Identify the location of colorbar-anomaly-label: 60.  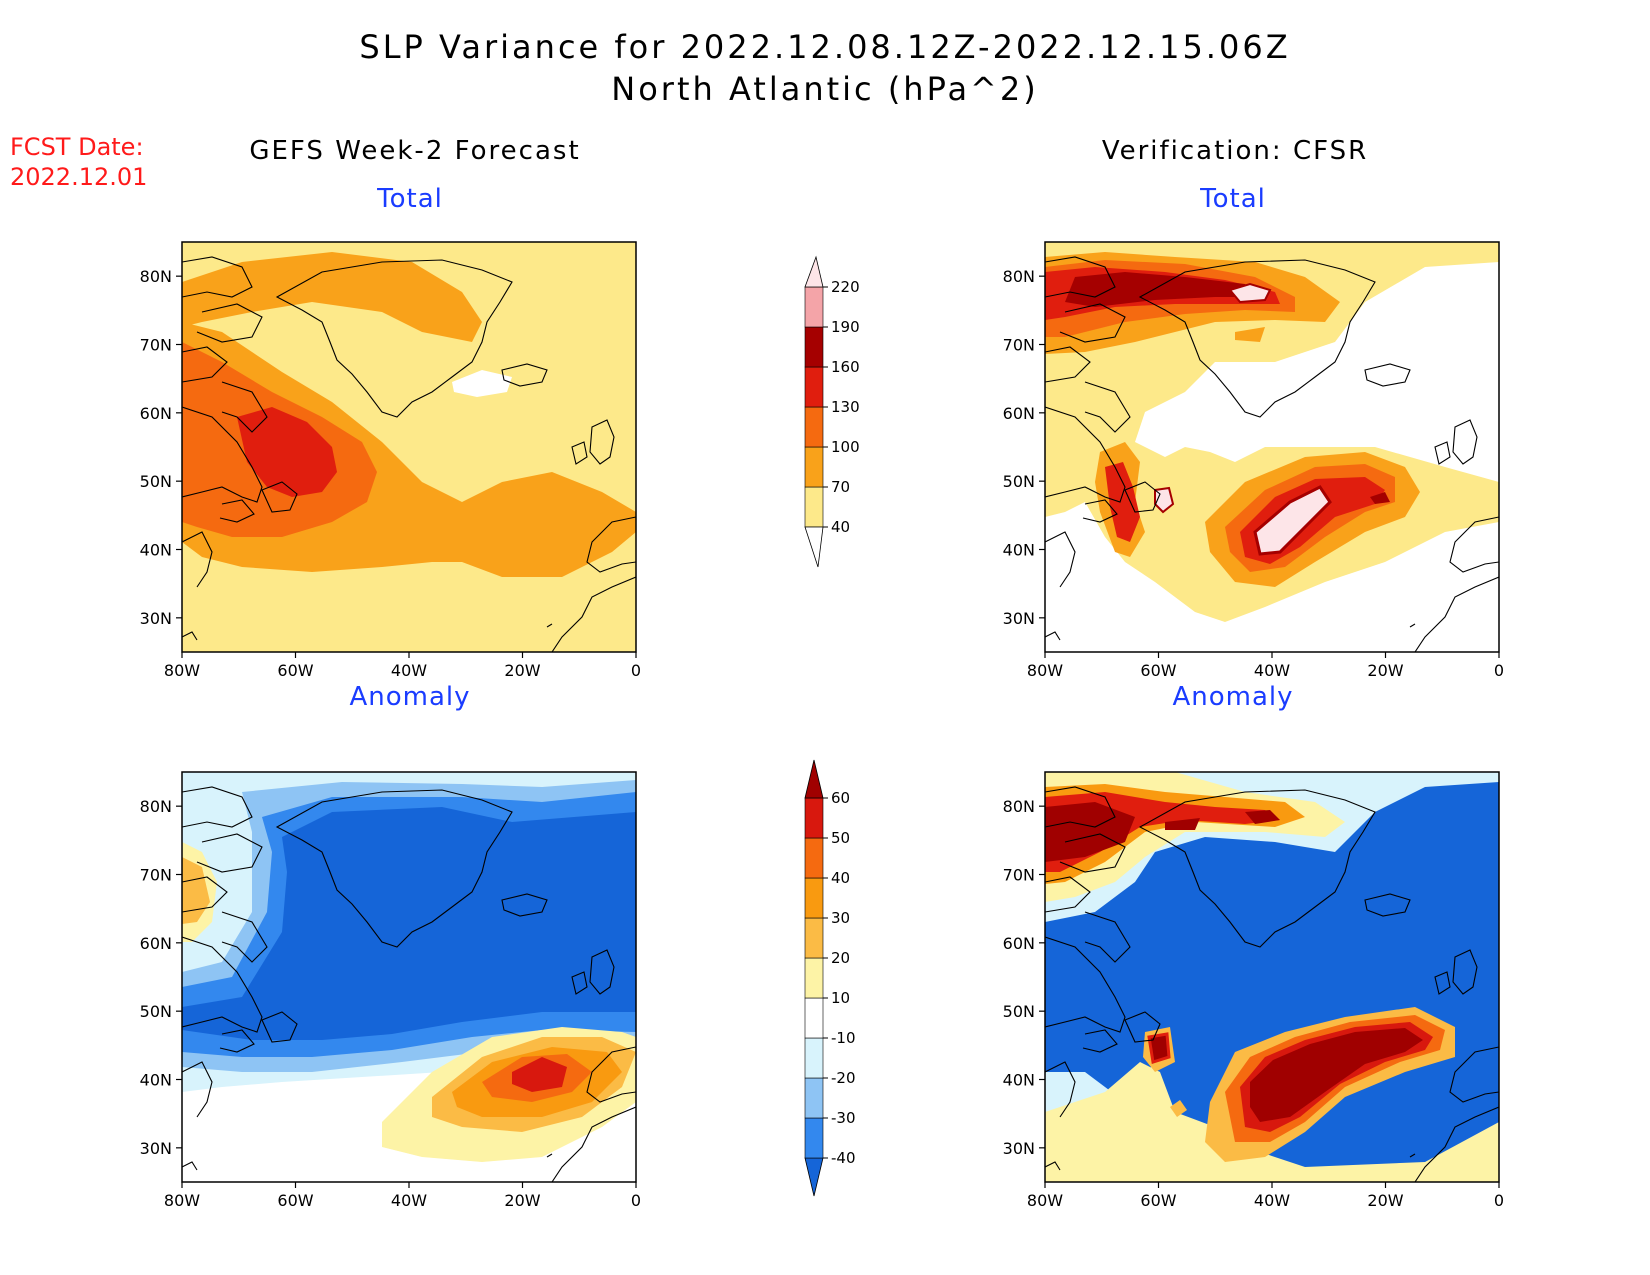
(840, 798).